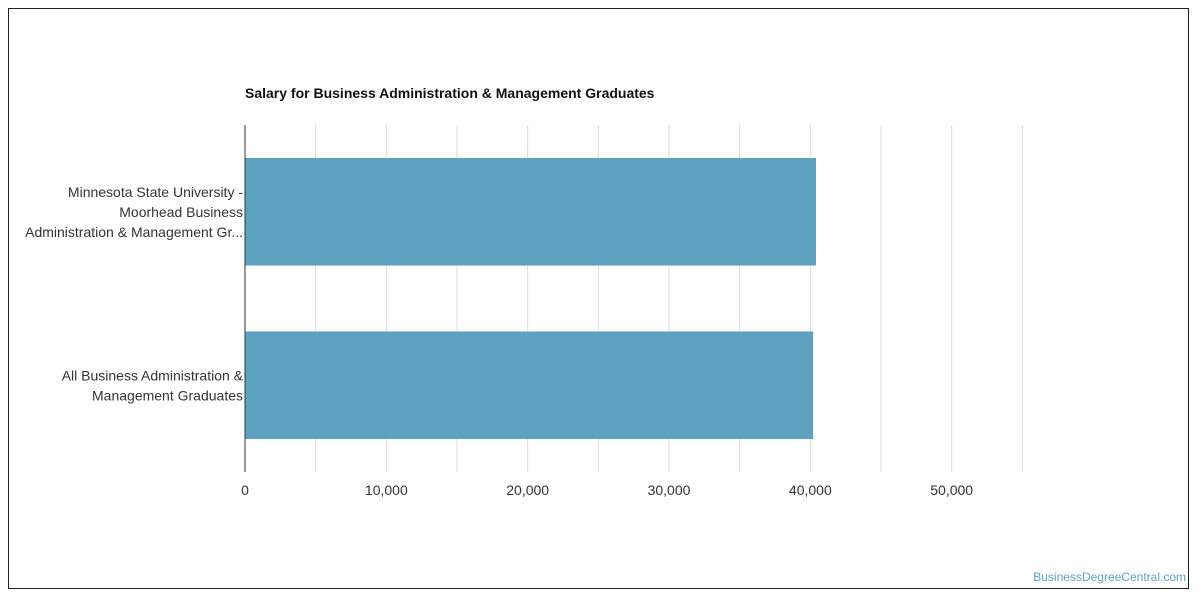 The height and width of the screenshot is (600, 1200). I want to click on watermark: BusinessDegreeCentral.com, so click(1109, 577).